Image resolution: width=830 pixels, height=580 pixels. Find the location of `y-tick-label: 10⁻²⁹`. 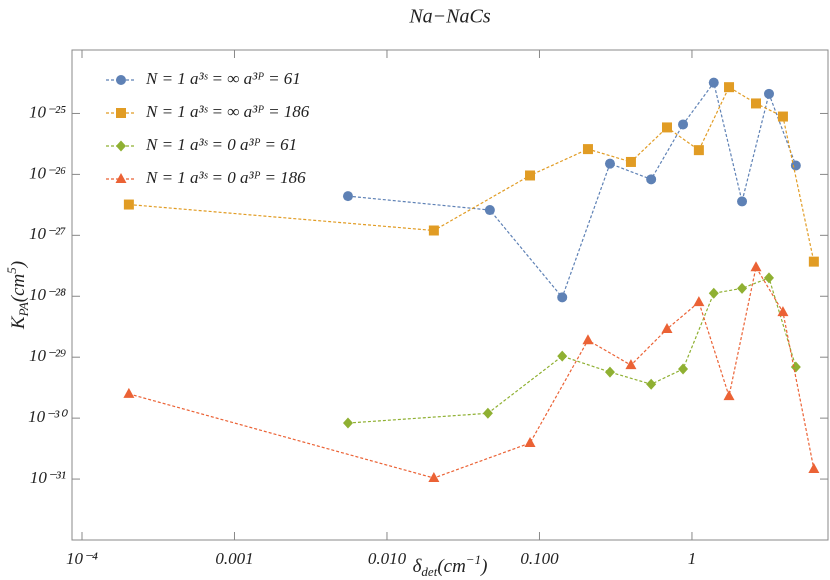

y-tick-label: 10⁻²⁹ is located at coordinates (47, 355).